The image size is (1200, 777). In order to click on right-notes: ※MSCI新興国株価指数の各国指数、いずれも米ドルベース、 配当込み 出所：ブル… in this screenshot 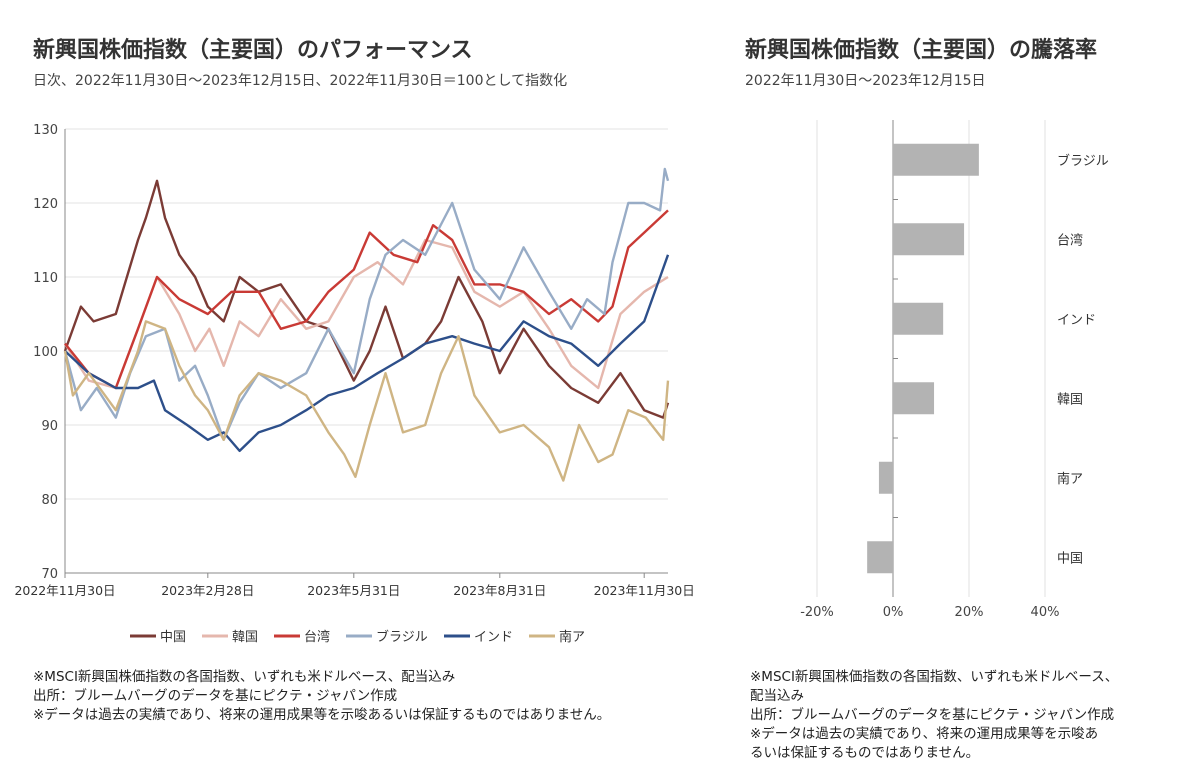, I will do `click(934, 715)`.